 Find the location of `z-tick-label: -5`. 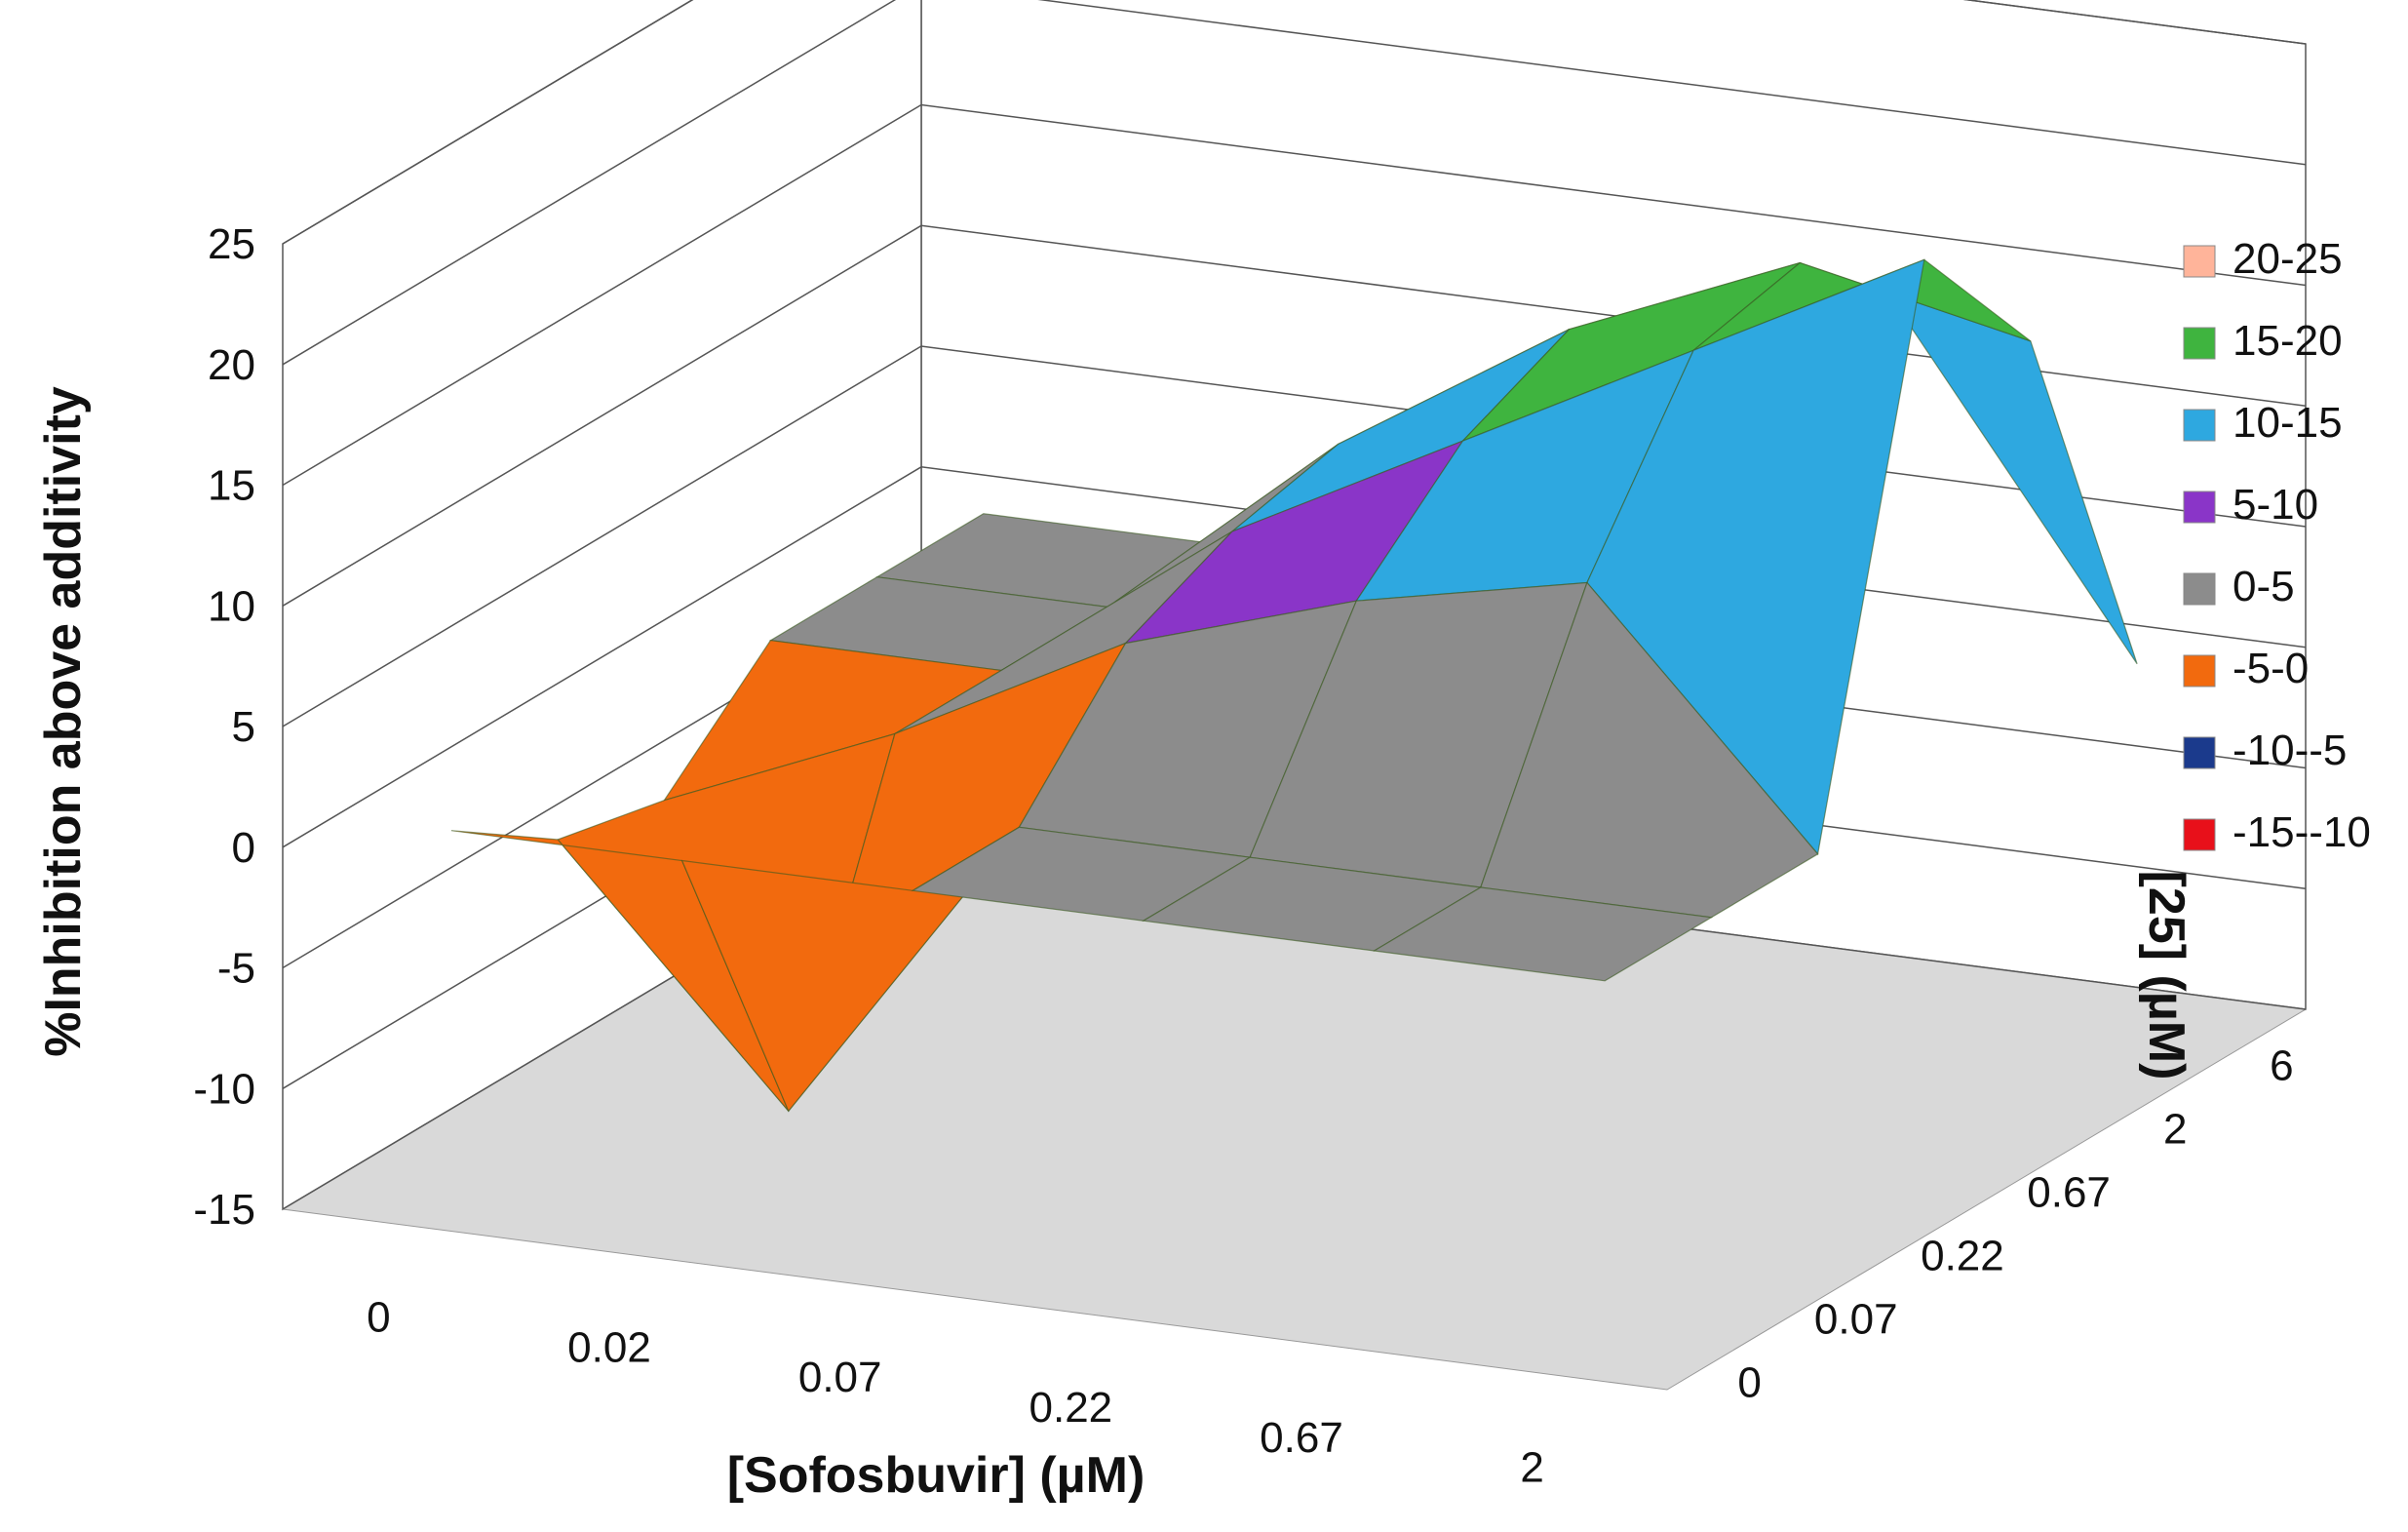

z-tick-label: -5 is located at coordinates (236, 969).